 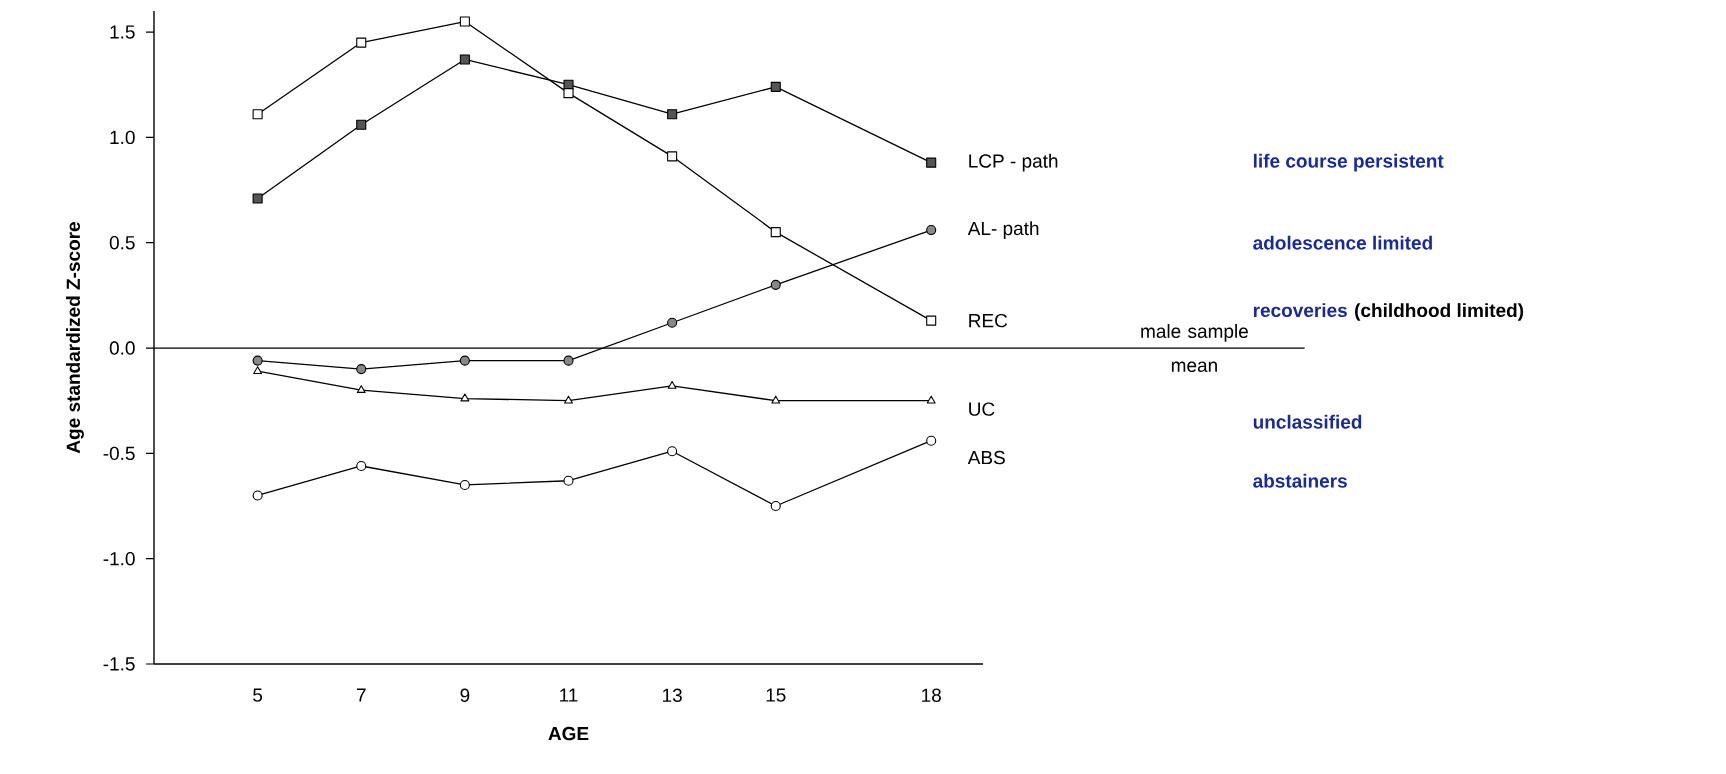 I want to click on ref-line-label: male sample mean, so click(x=1194, y=348).